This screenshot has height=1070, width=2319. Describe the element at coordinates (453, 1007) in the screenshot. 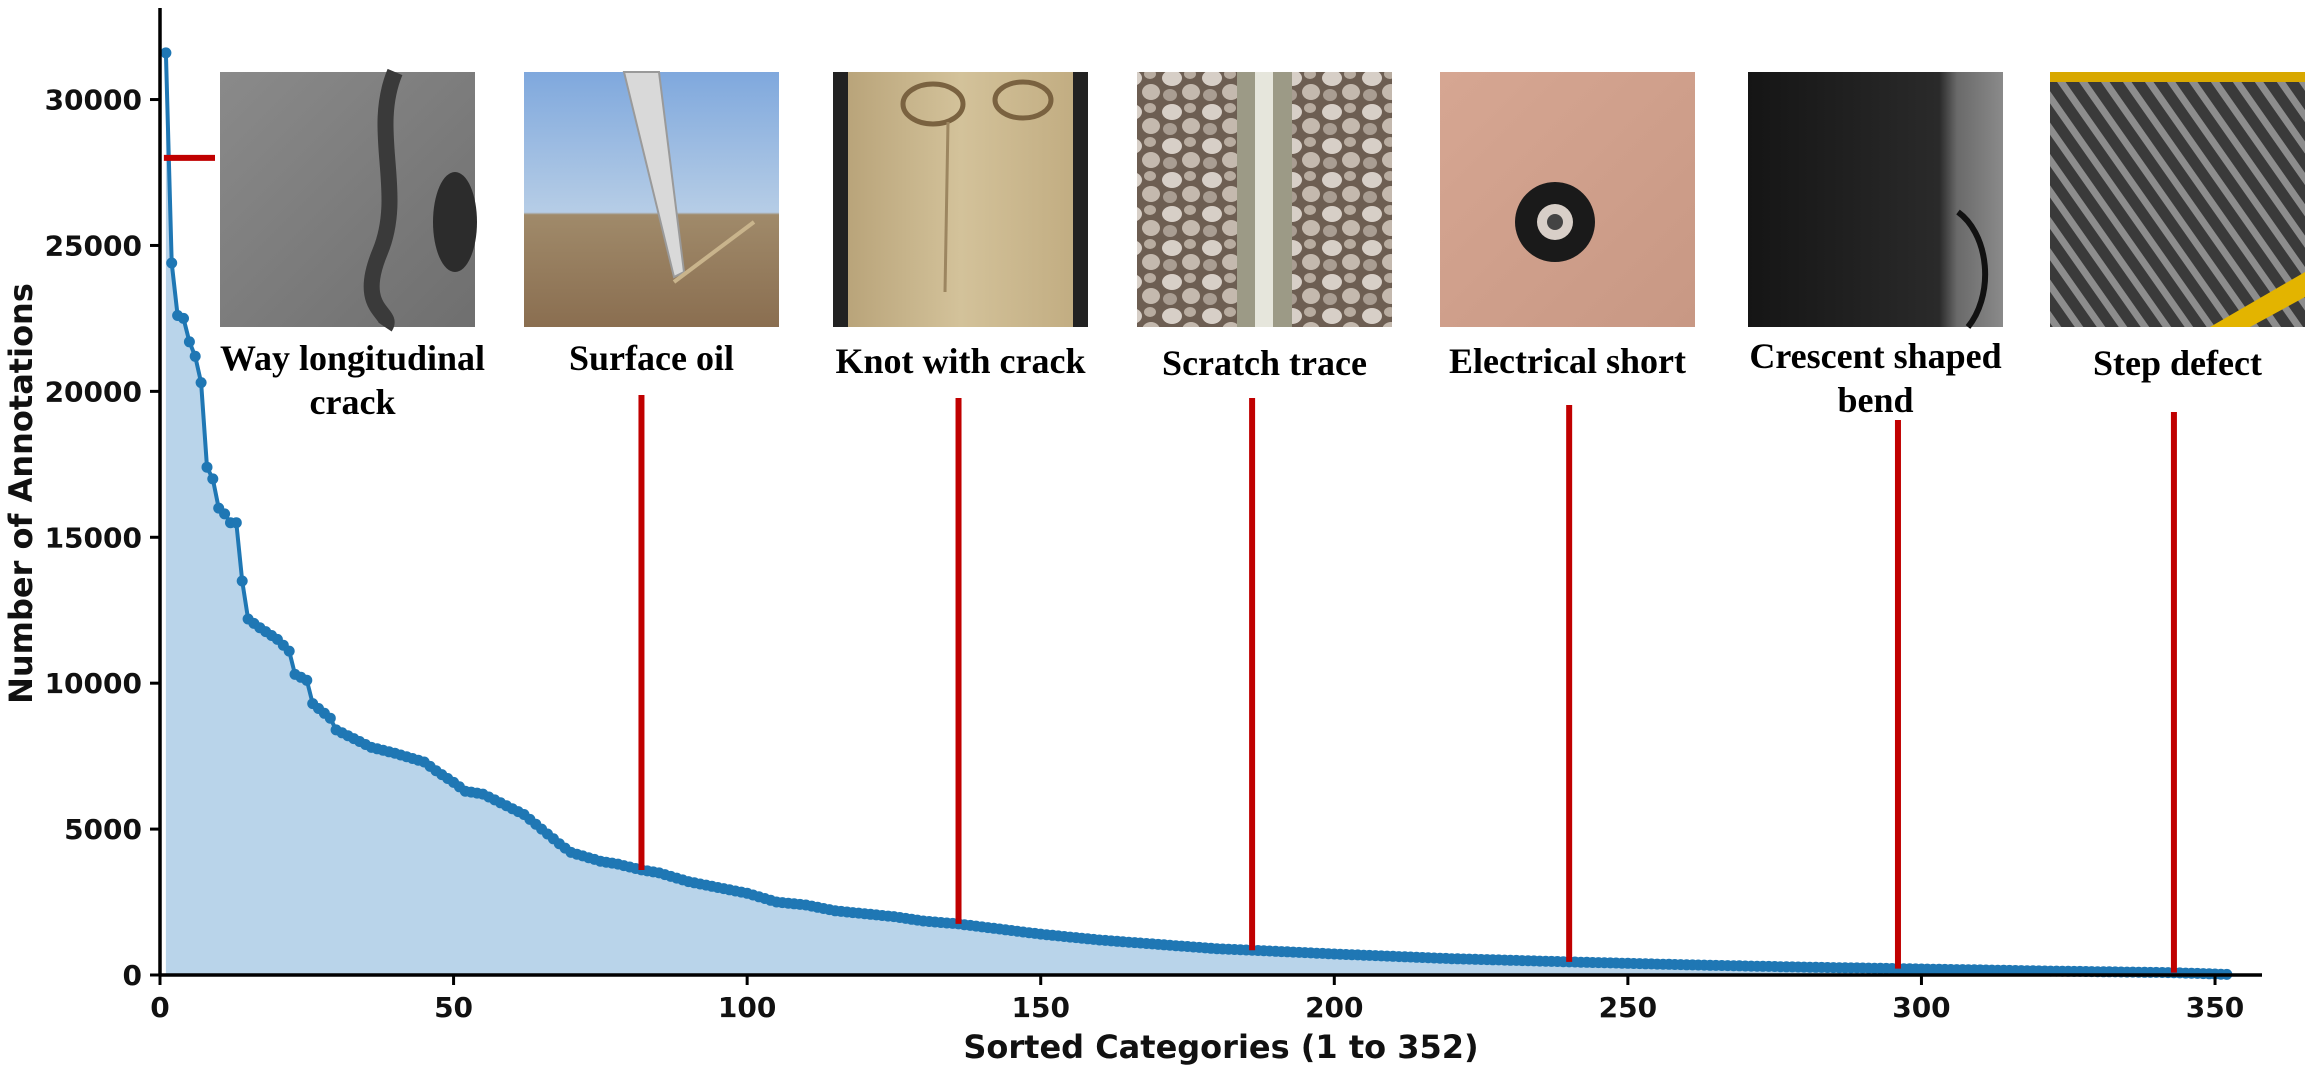

I see `x-tick-label: 50` at that location.